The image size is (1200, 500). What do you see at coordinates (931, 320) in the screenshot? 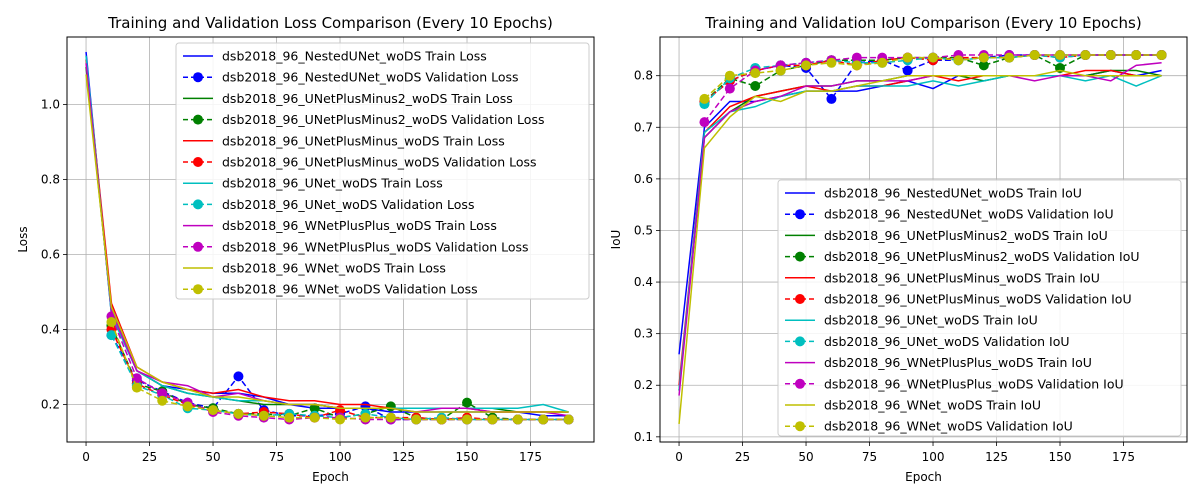
I see `iou-legend-entry: dsb2018_96_UNet_woDS Train IoU` at bounding box center [931, 320].